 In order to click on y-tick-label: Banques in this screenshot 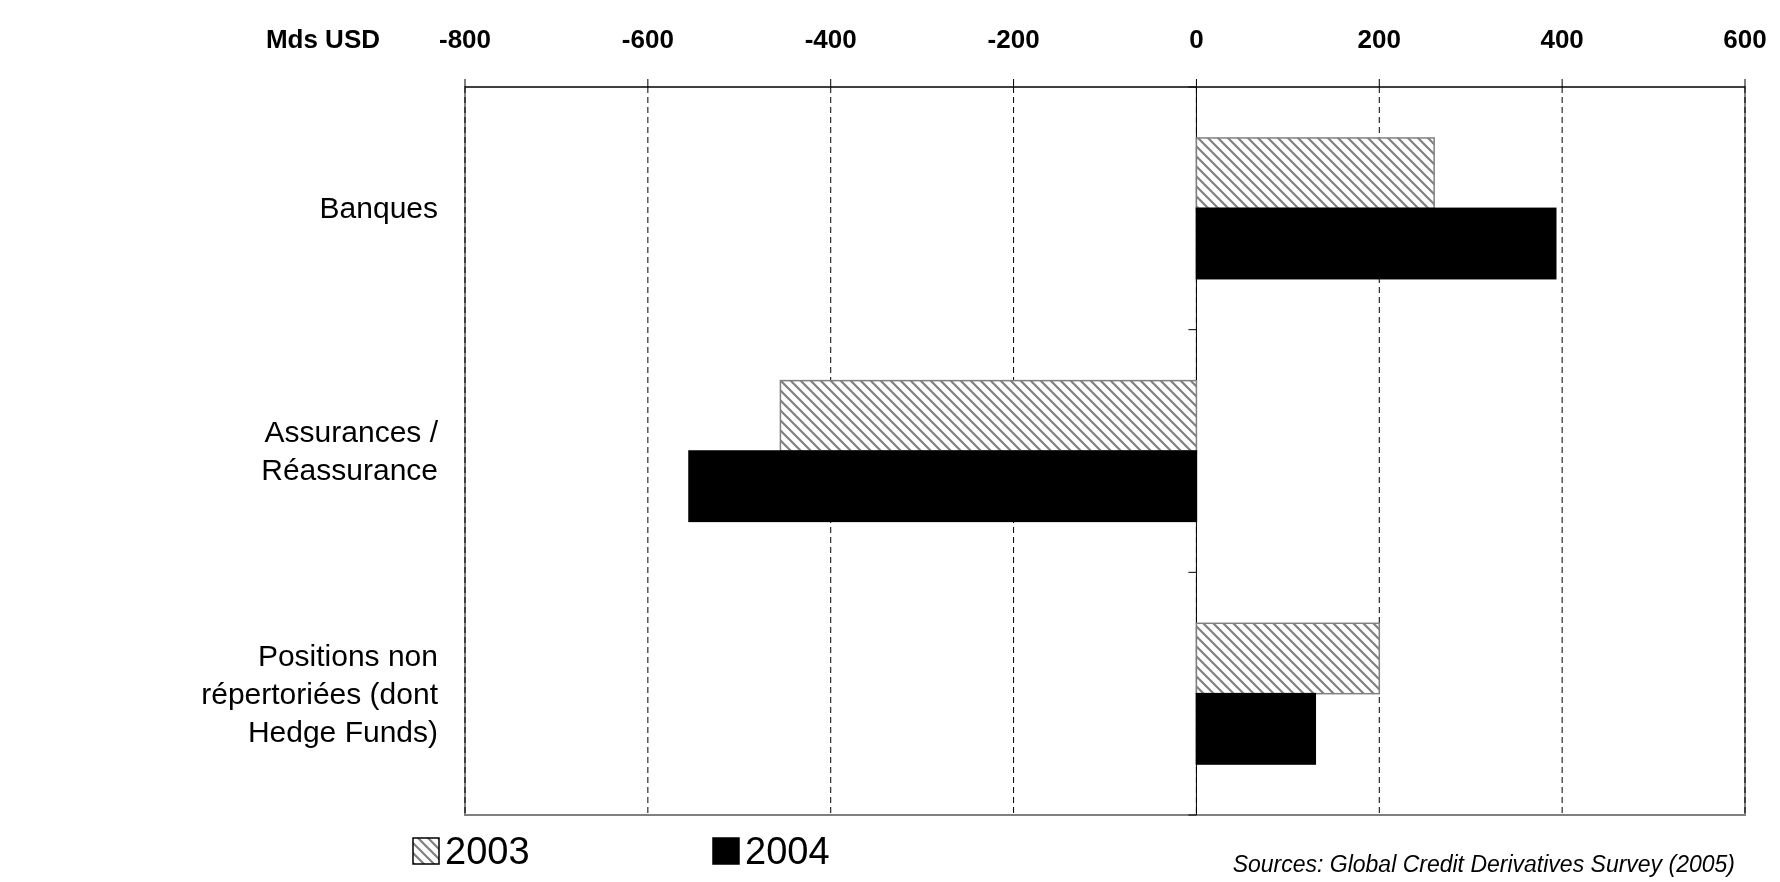, I will do `click(378, 208)`.